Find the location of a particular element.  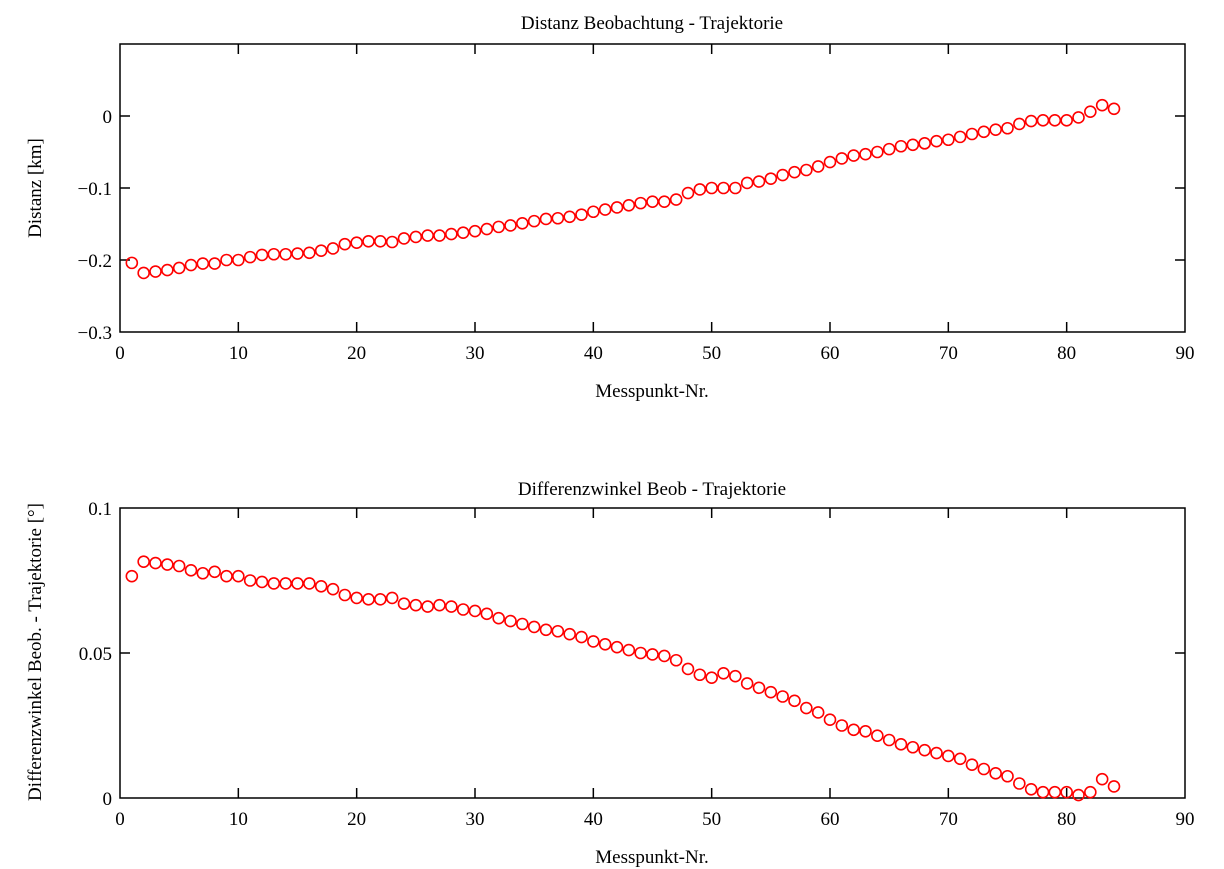

chart-title: Distanz Beobachtung - Trajektorie is located at coordinates (652, 23).